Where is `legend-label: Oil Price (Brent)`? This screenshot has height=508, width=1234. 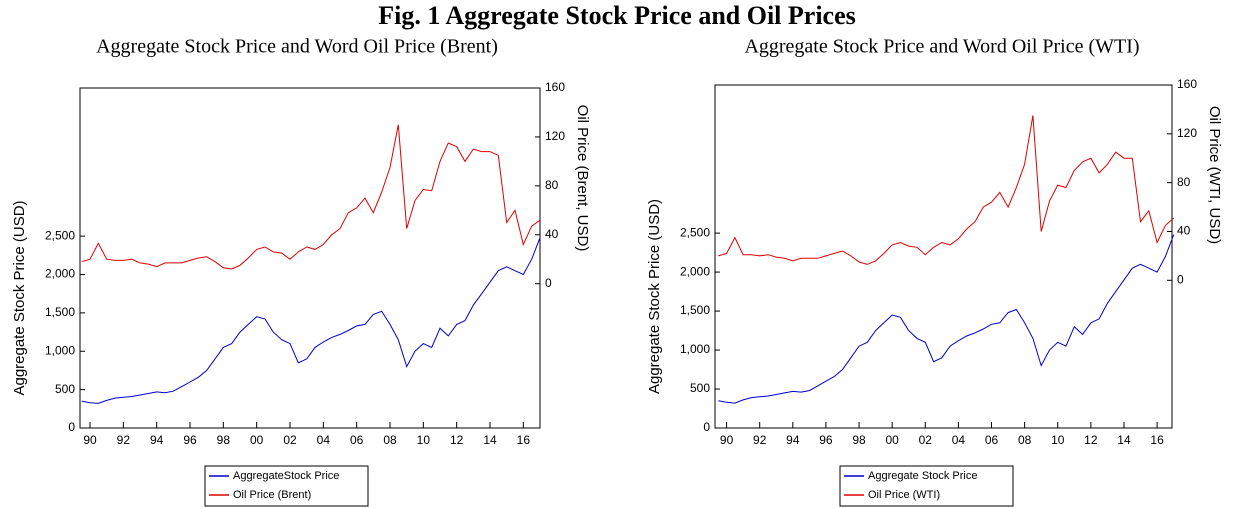
legend-label: Oil Price (Brent) is located at coordinates (272, 495).